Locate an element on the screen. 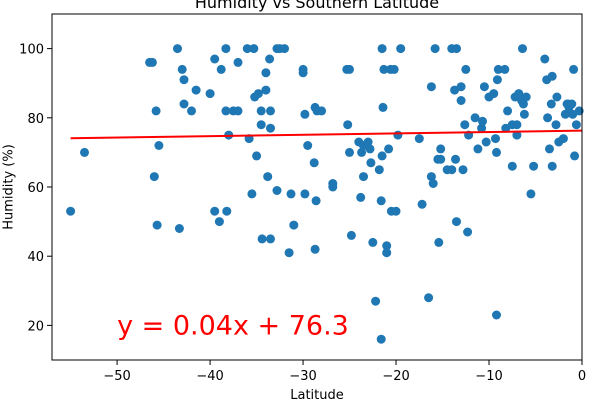  y-tick-label: 100 is located at coordinates (31, 50).